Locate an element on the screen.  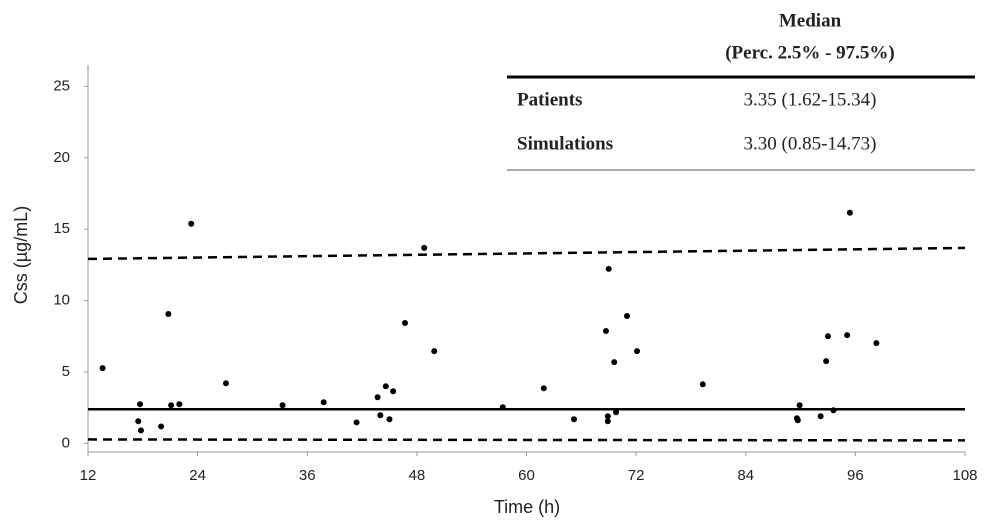
table-cell: 3.30 (0.85-14.73) is located at coordinates (810, 143).